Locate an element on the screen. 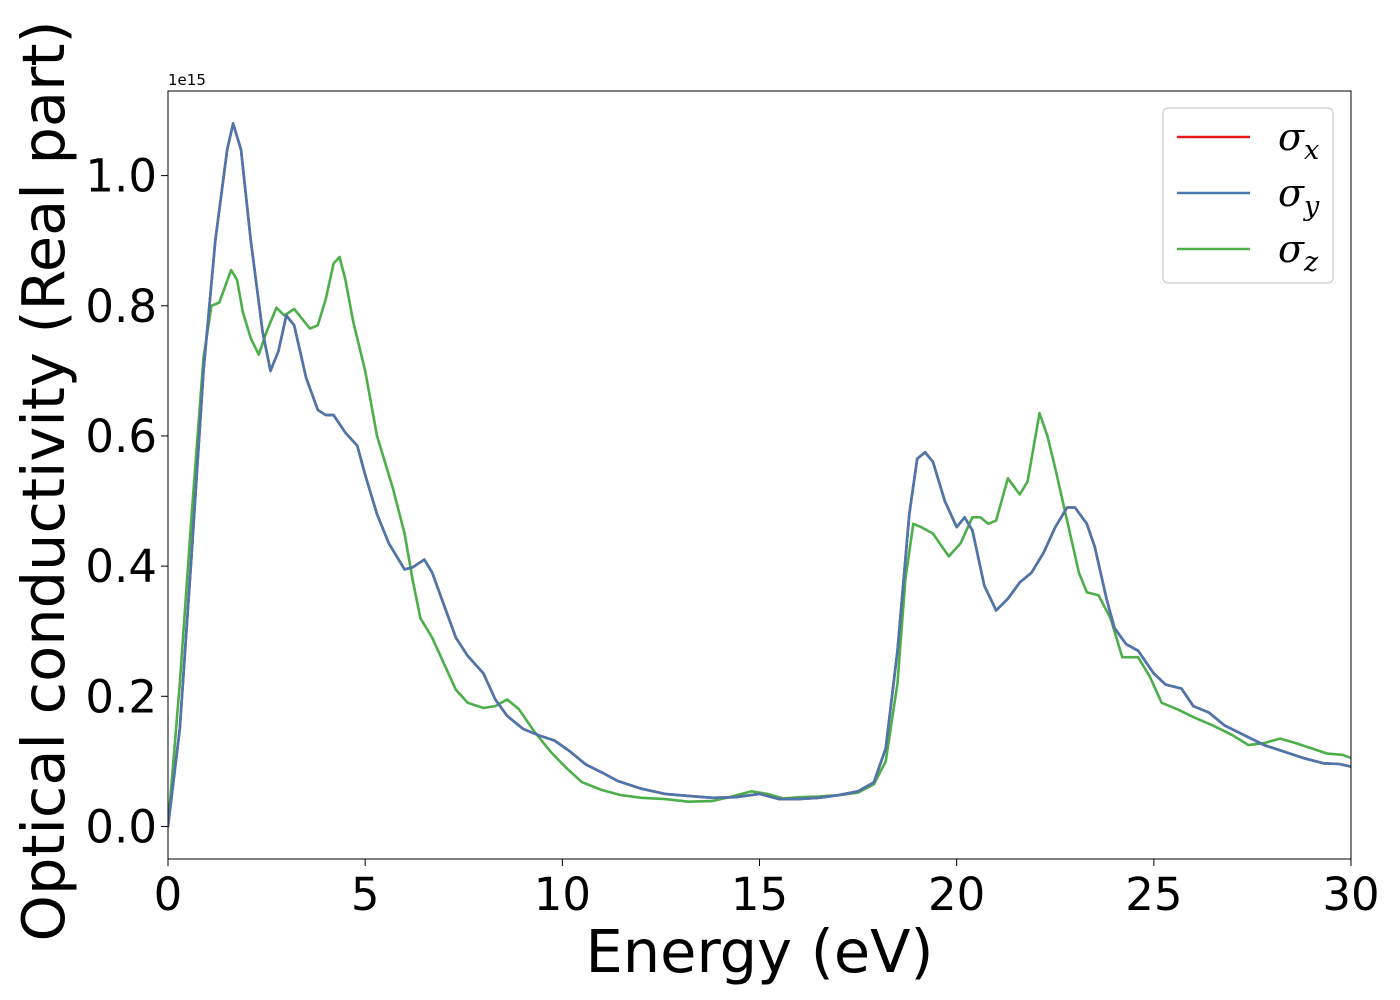  y-axis-title: Optical conductivity (Real part) is located at coordinates (43, 481).